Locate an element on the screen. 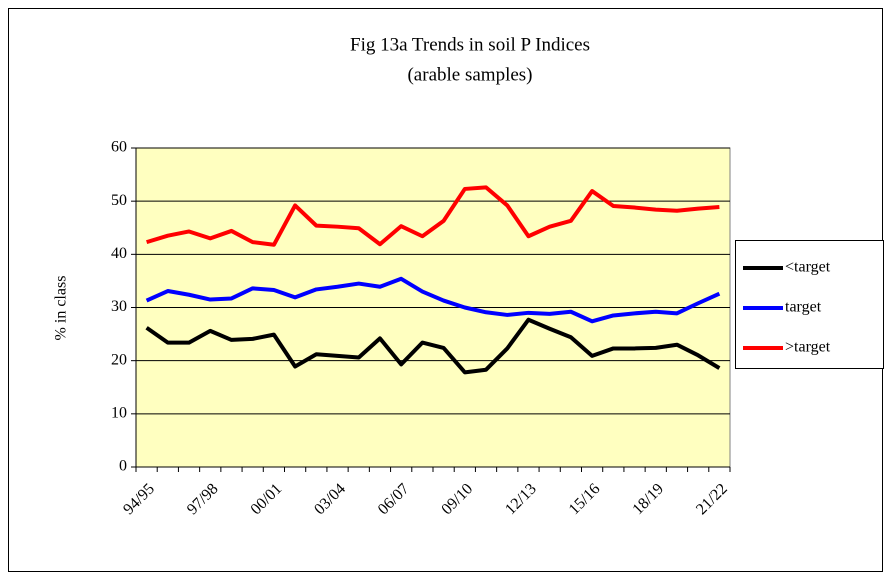  y-tick-label: 60 is located at coordinates (119, 147).